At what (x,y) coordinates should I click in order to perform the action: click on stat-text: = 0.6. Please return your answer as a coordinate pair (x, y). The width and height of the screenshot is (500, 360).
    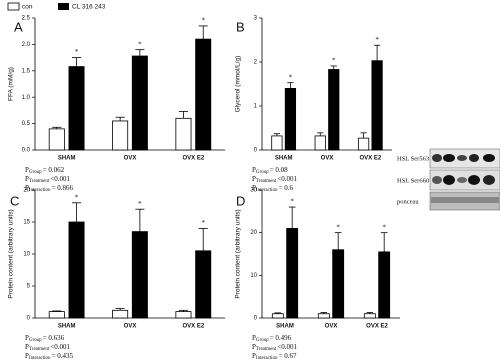
    Looking at the image, I should click on (286, 188).